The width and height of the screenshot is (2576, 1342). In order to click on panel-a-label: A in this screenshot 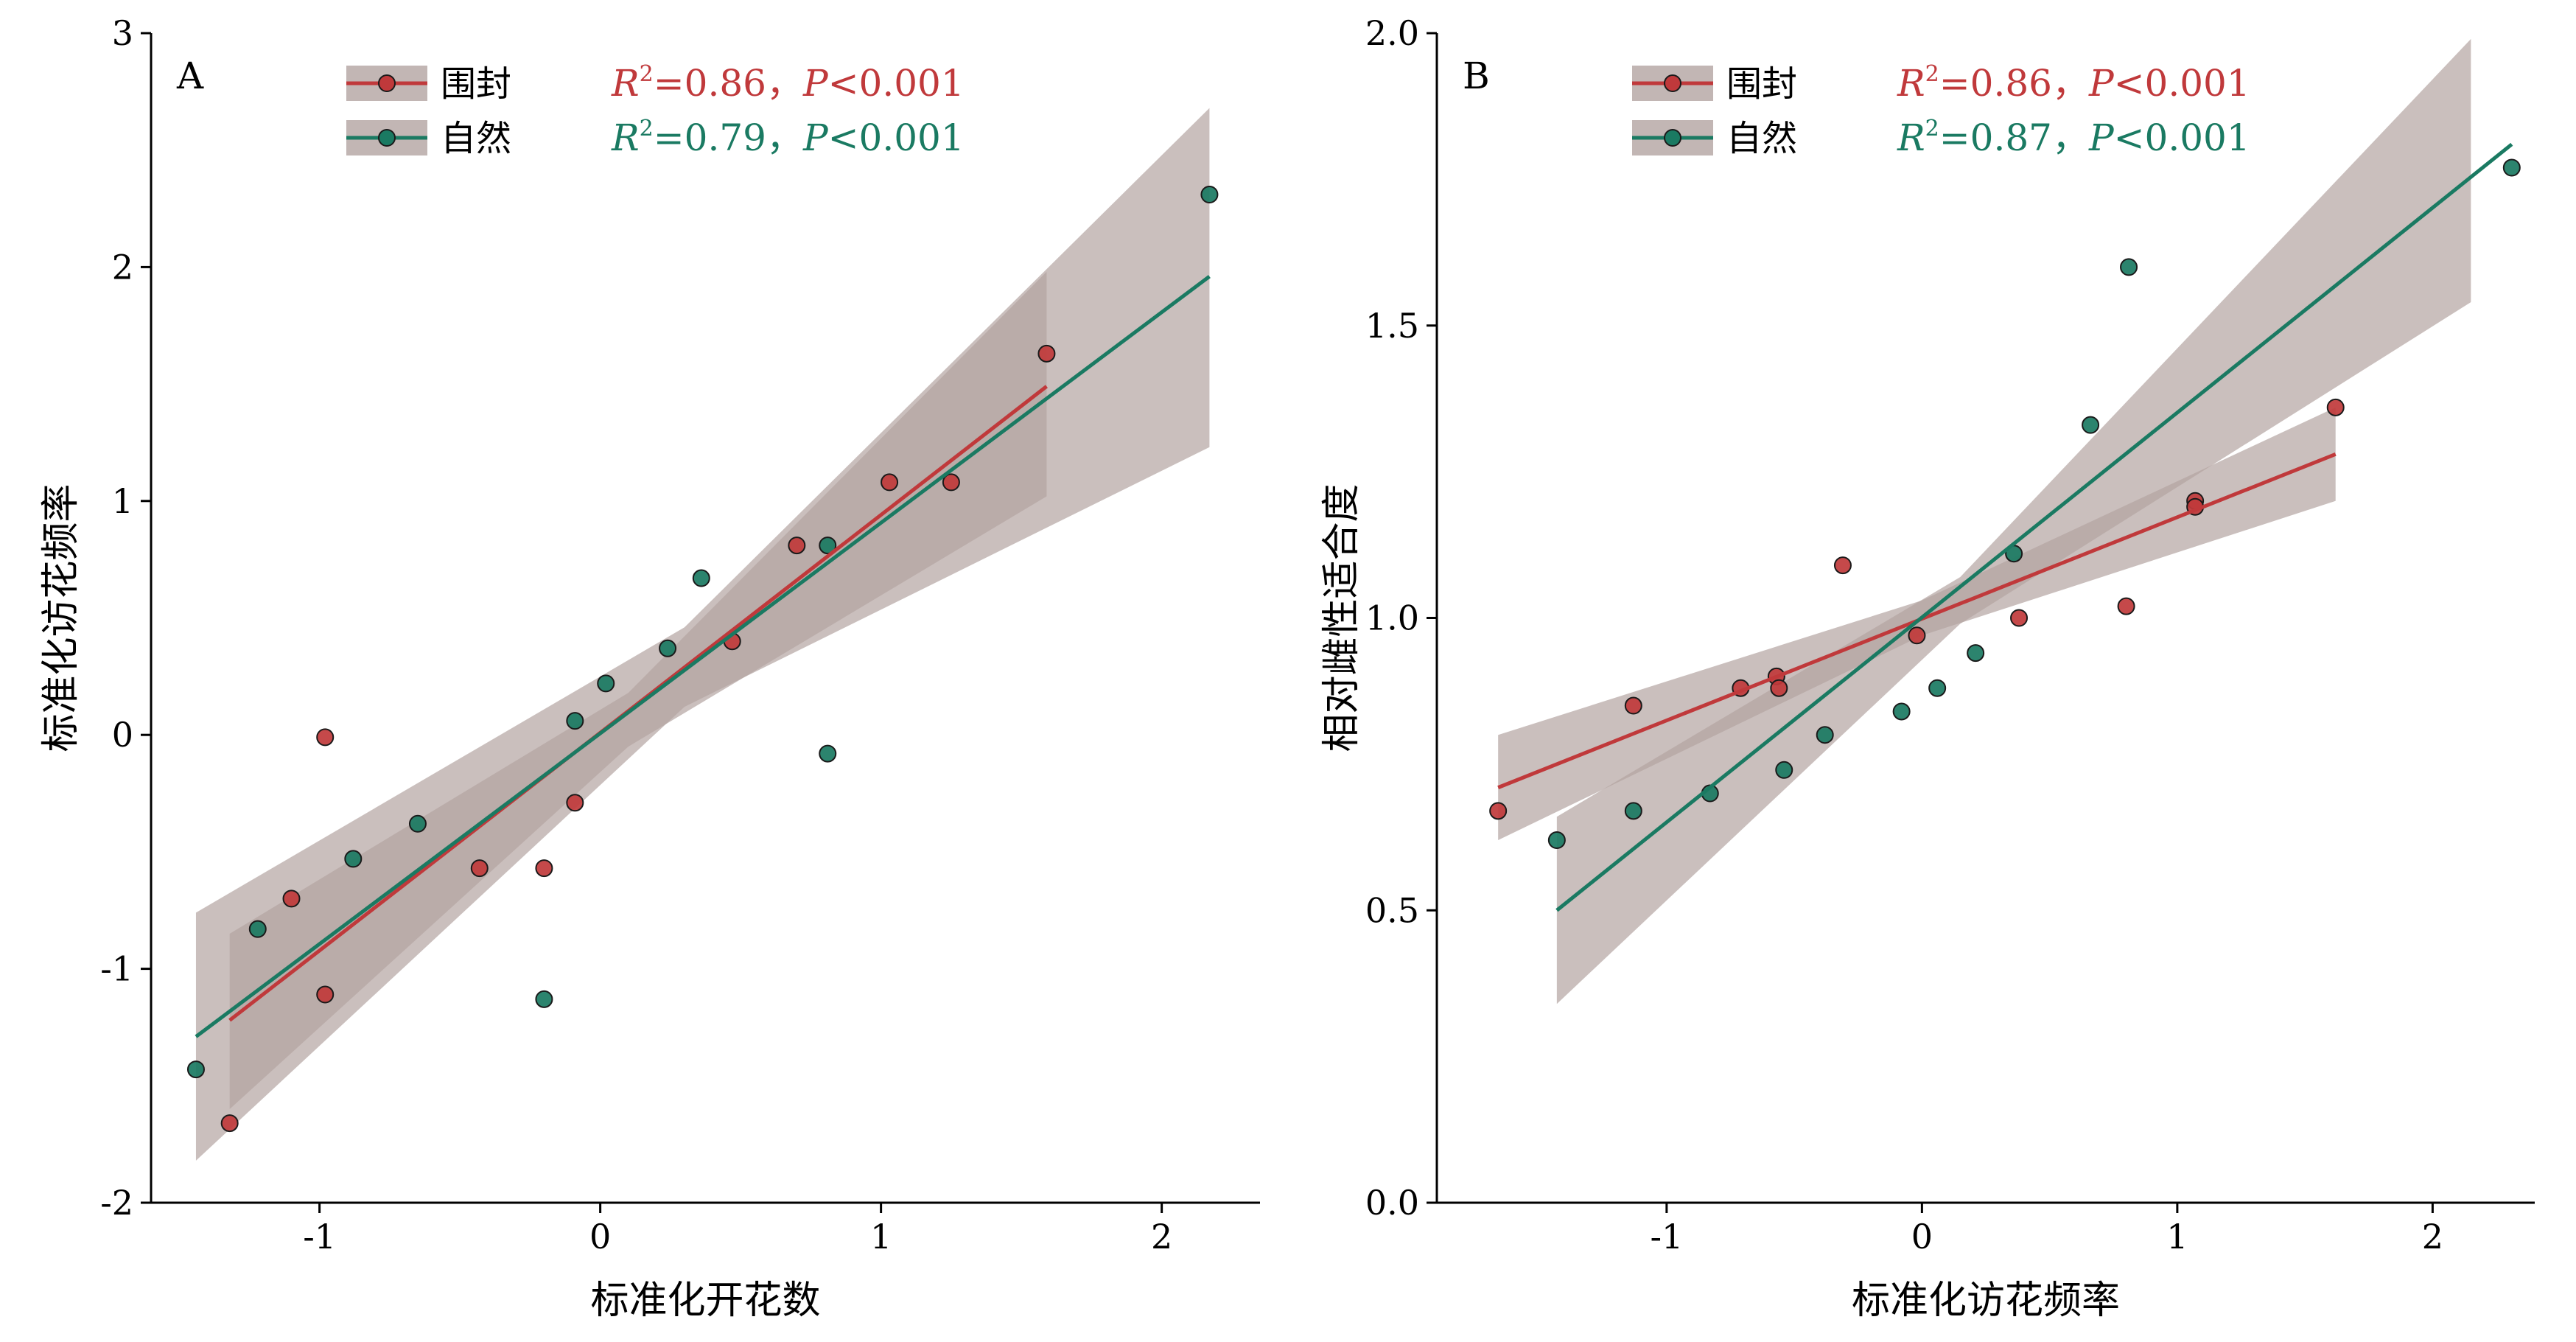, I will do `click(190, 76)`.